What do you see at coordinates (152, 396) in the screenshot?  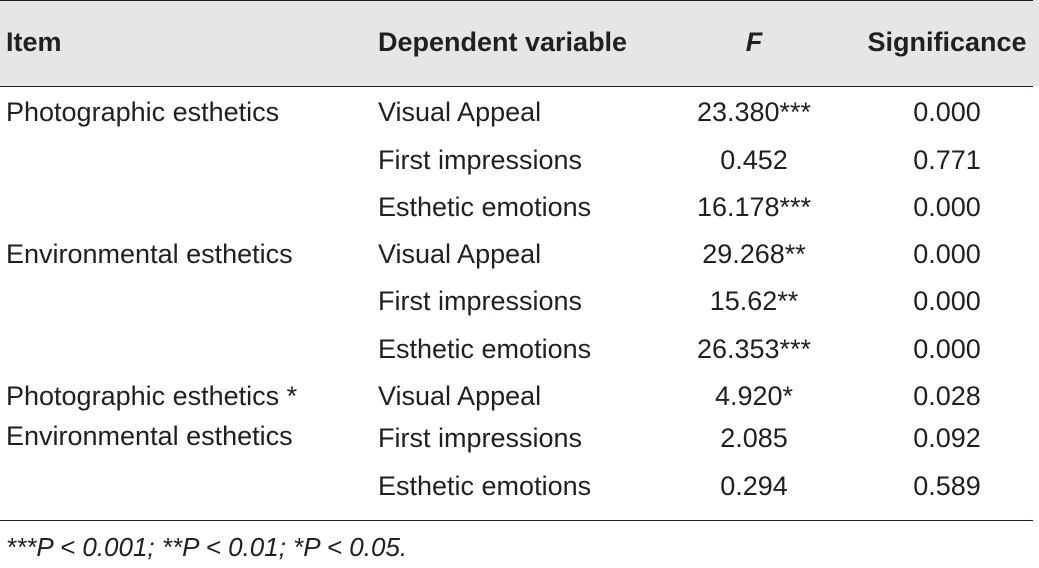 I see `group-item-label: Photographic esthetics *` at bounding box center [152, 396].